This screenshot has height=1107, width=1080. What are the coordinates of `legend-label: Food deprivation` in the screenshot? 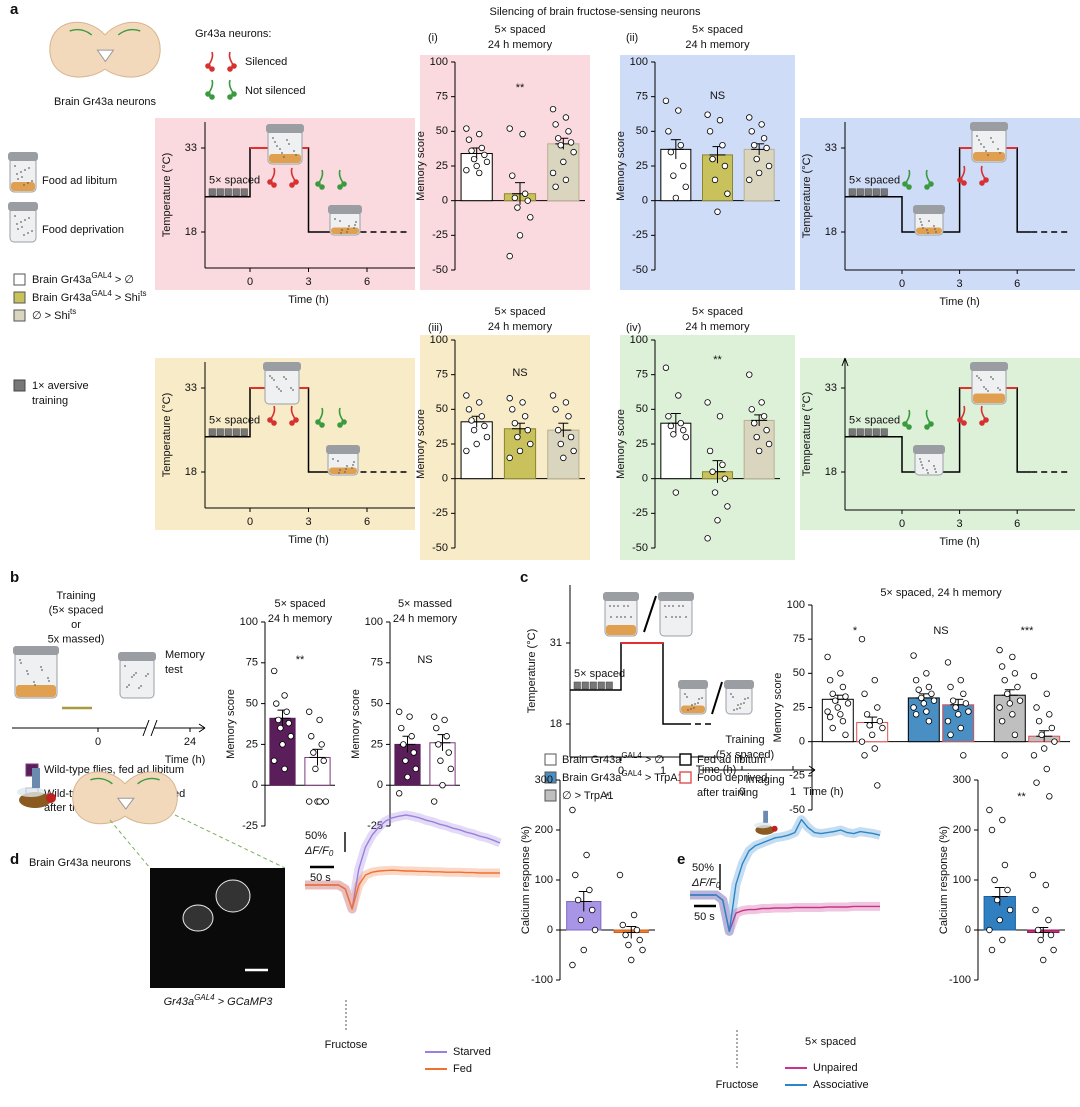 It's located at (83, 230).